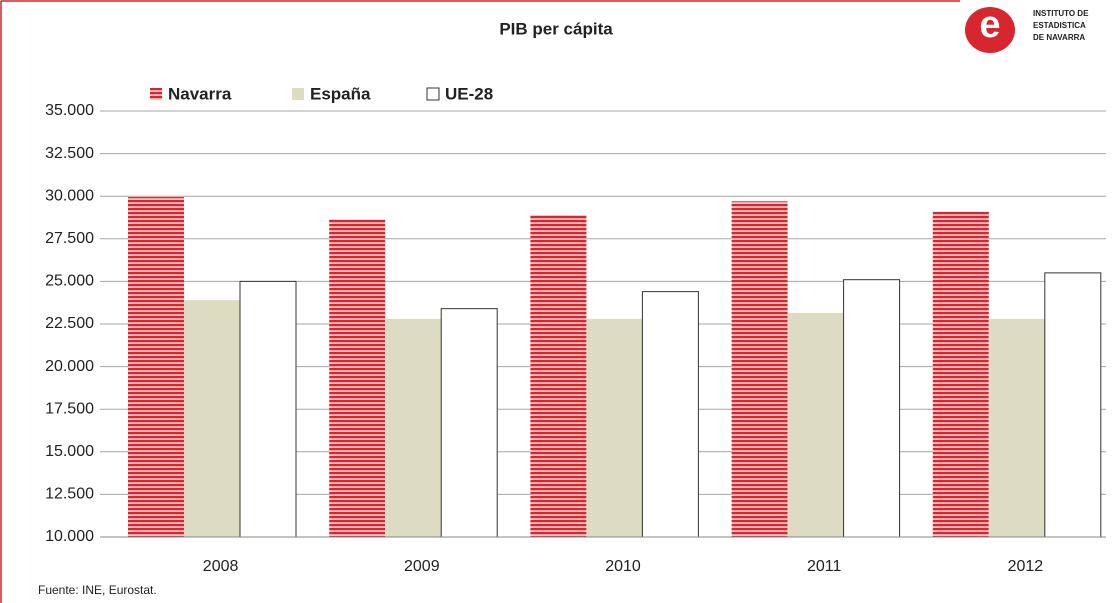 The width and height of the screenshot is (1112, 603). I want to click on logo-text: INSTITUTO DE, so click(1061, 13).